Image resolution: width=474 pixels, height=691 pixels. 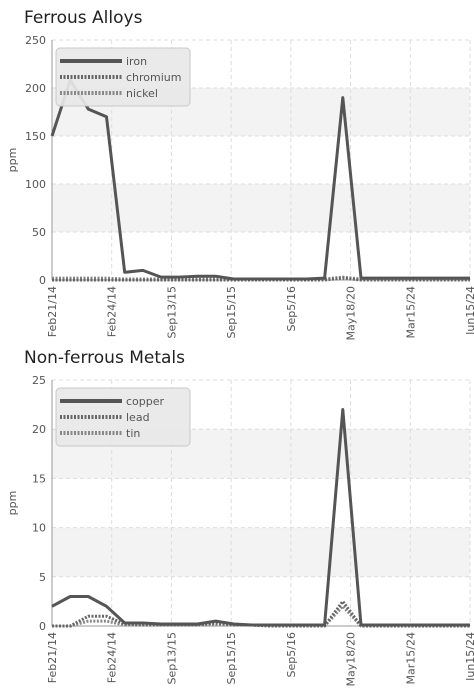 What do you see at coordinates (42, 577) in the screenshot?
I see `y-tick-label: 5` at bounding box center [42, 577].